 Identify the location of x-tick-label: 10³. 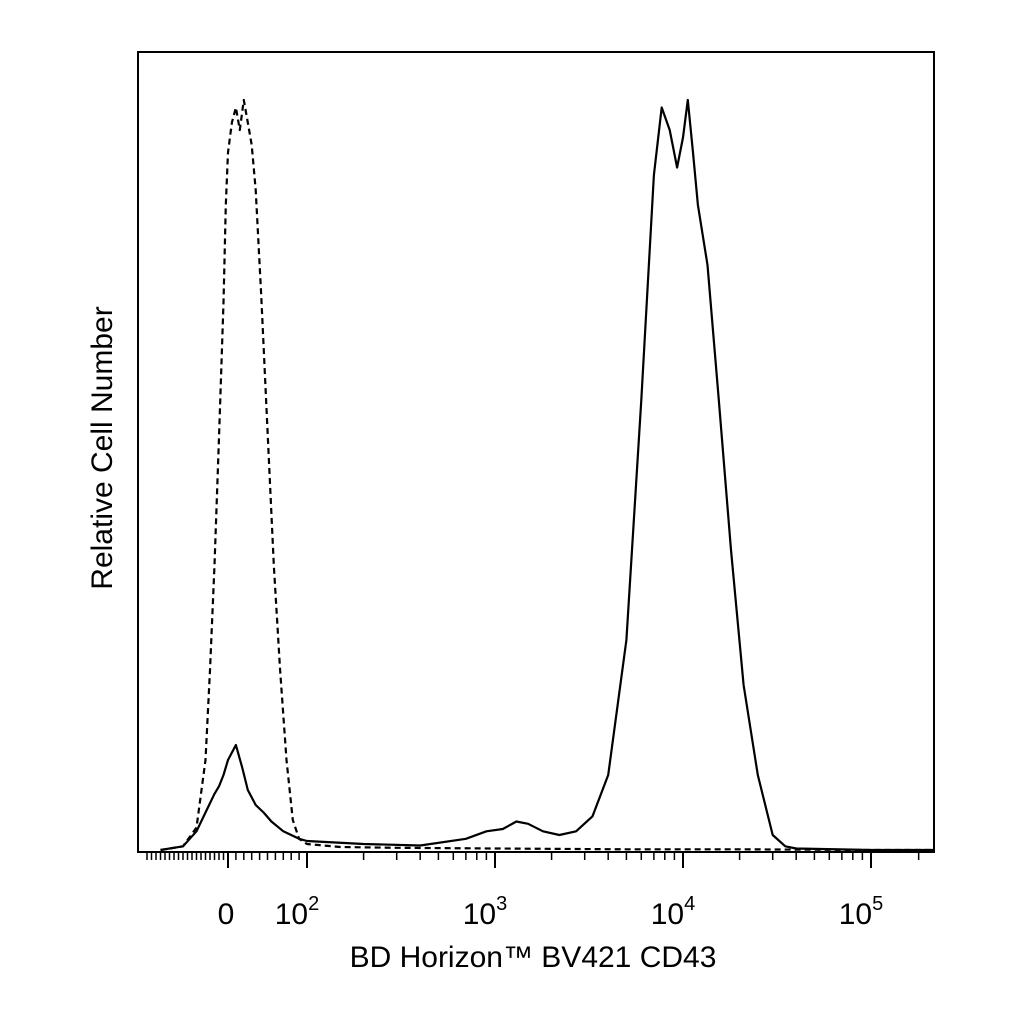
(485, 912).